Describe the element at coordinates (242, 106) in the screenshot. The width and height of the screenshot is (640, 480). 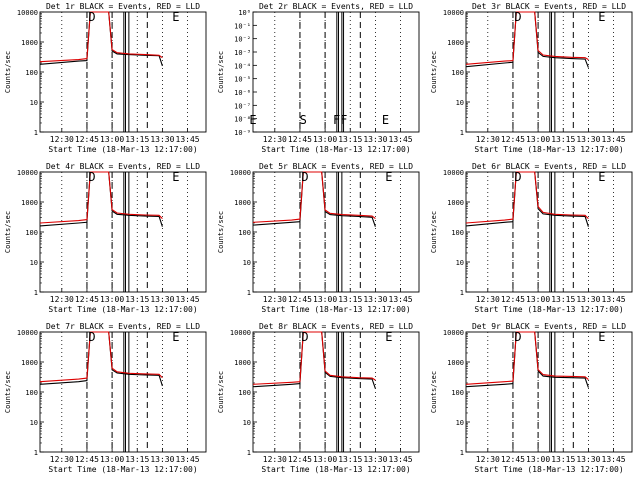
I see `y-tick-label: 10⁻⁷` at that location.